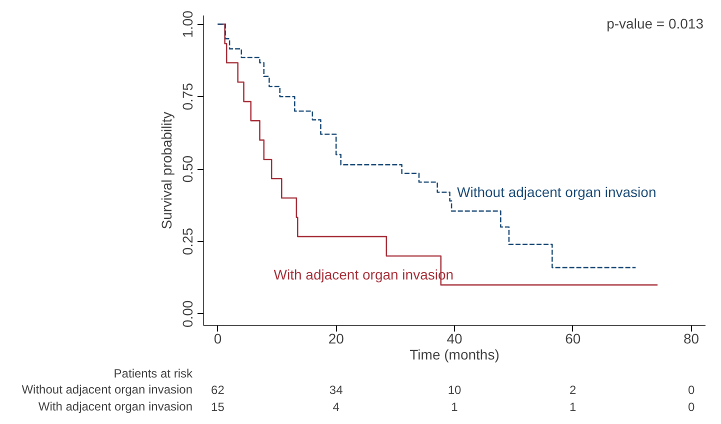 The width and height of the screenshot is (721, 424). What do you see at coordinates (336, 390) in the screenshot?
I see `text: 34` at bounding box center [336, 390].